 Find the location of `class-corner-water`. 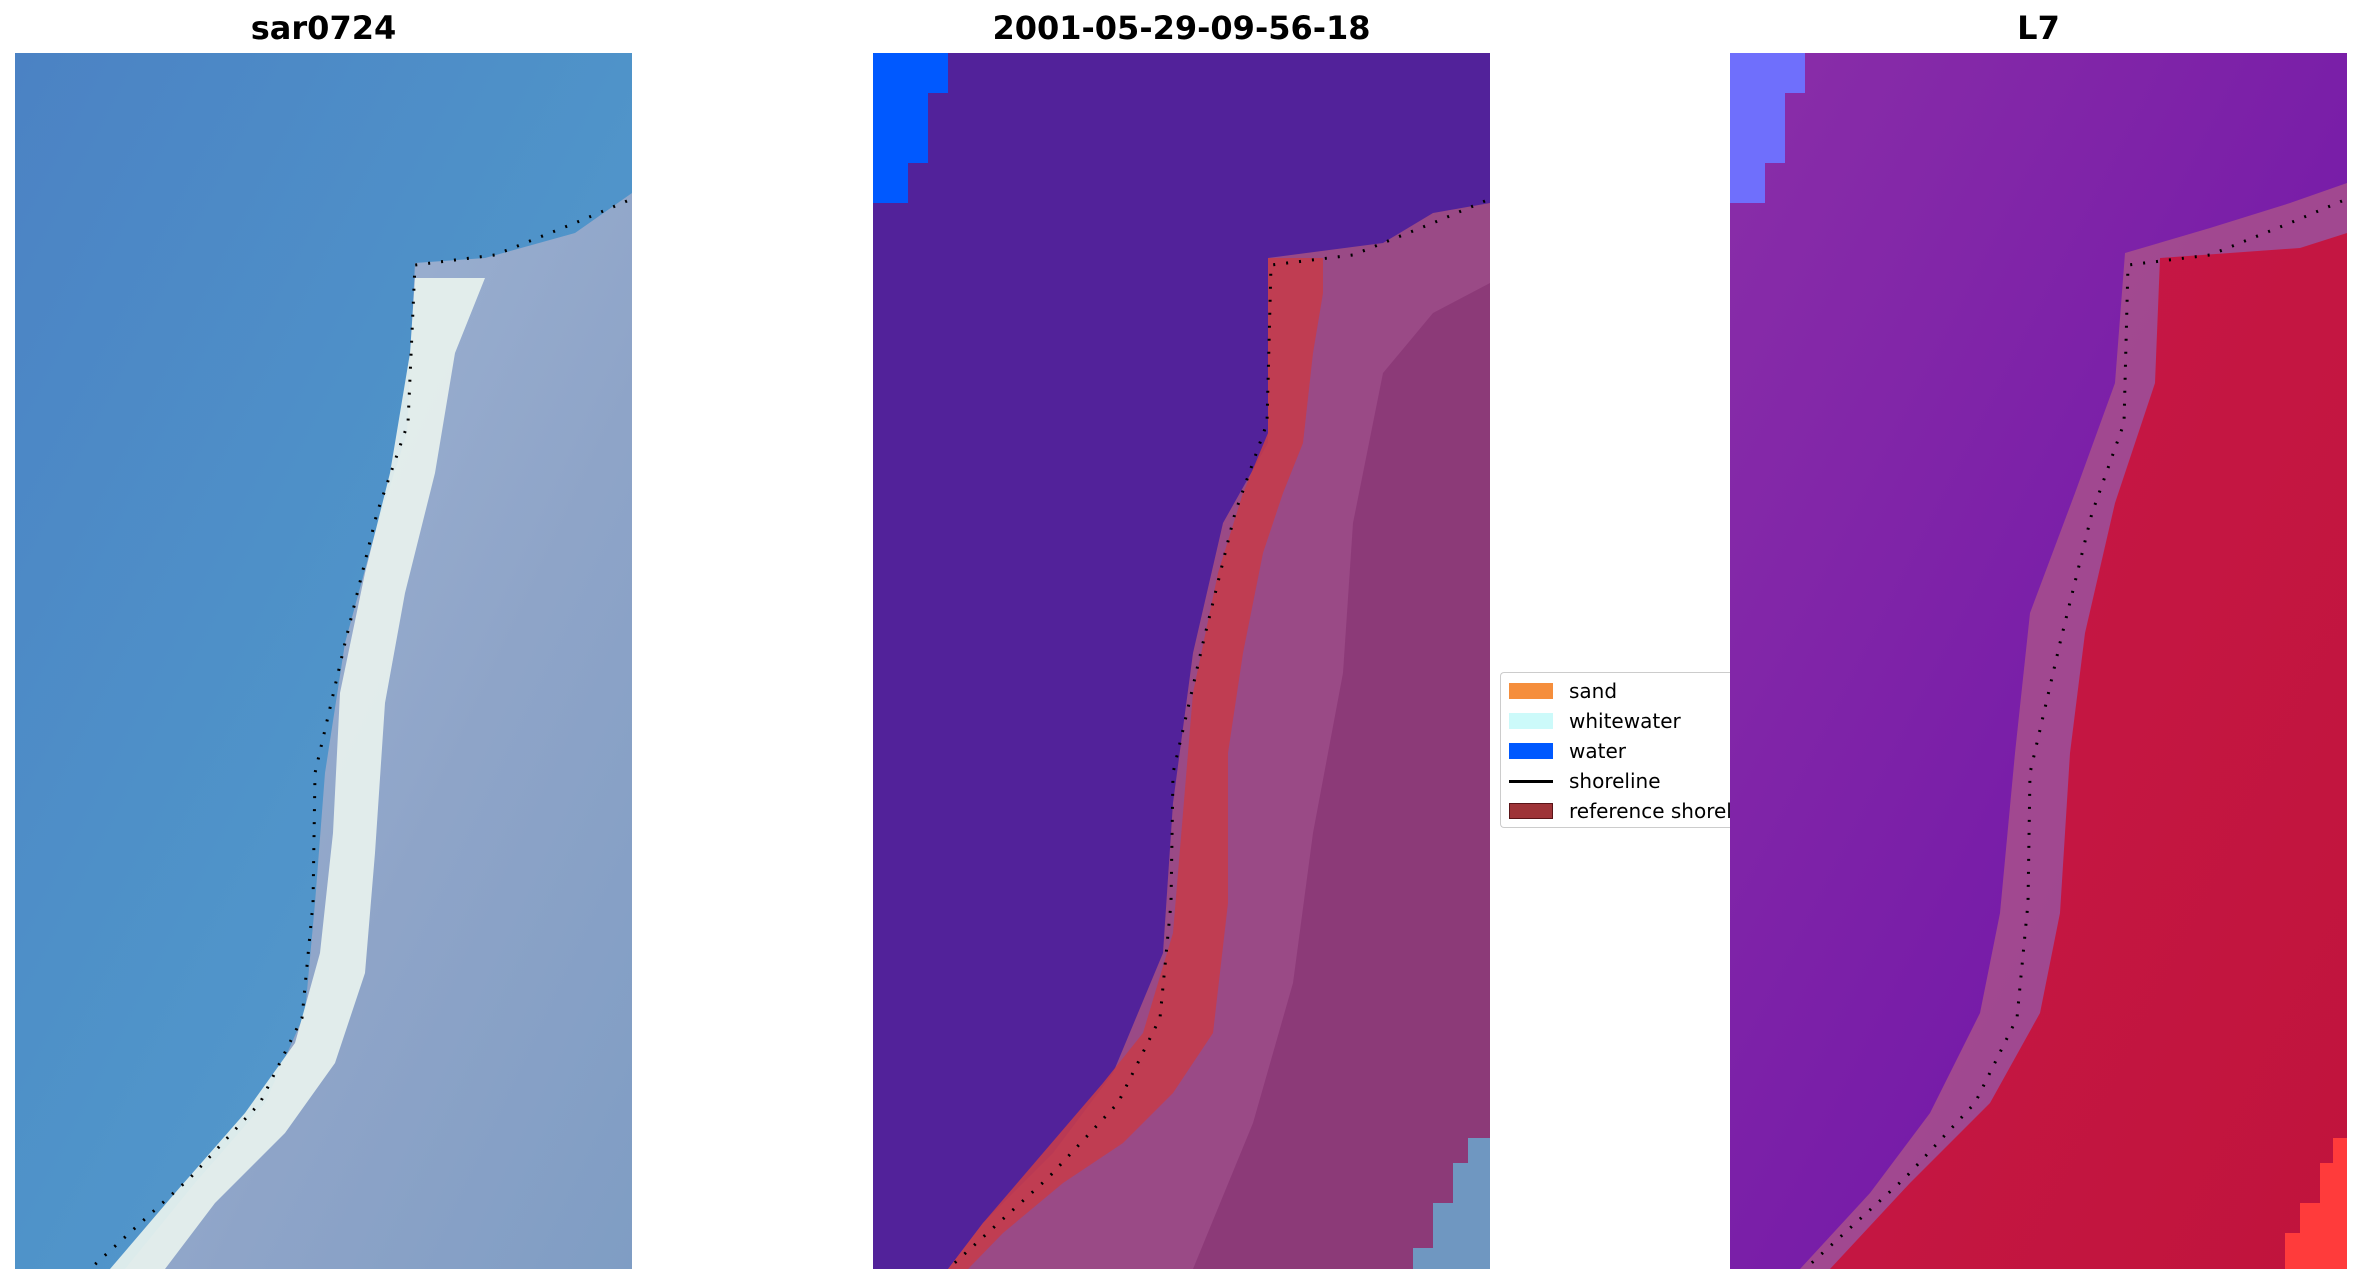

class-corner-water is located at coordinates (910, 128).